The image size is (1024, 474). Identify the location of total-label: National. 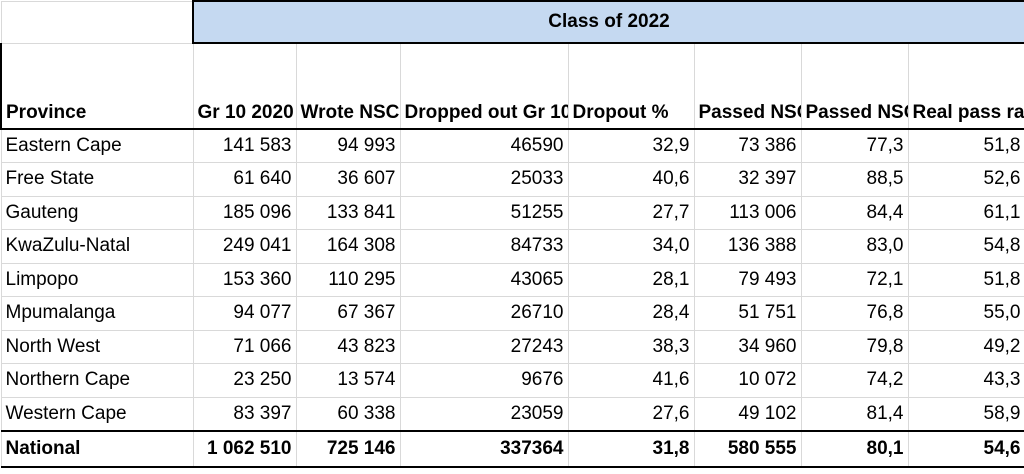
(97, 448).